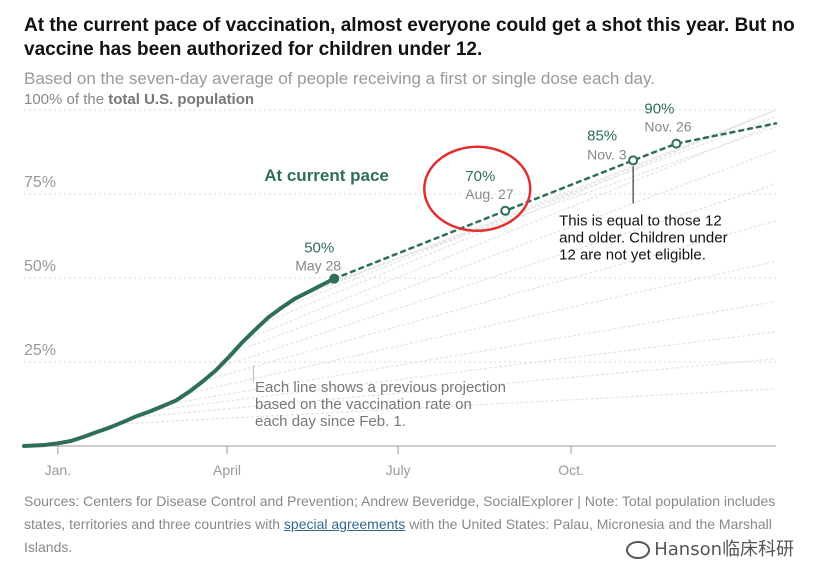 This screenshot has height=580, width=814. Describe the element at coordinates (724, 549) in the screenshot. I see `watermark-text: Hanson临床科研` at that location.